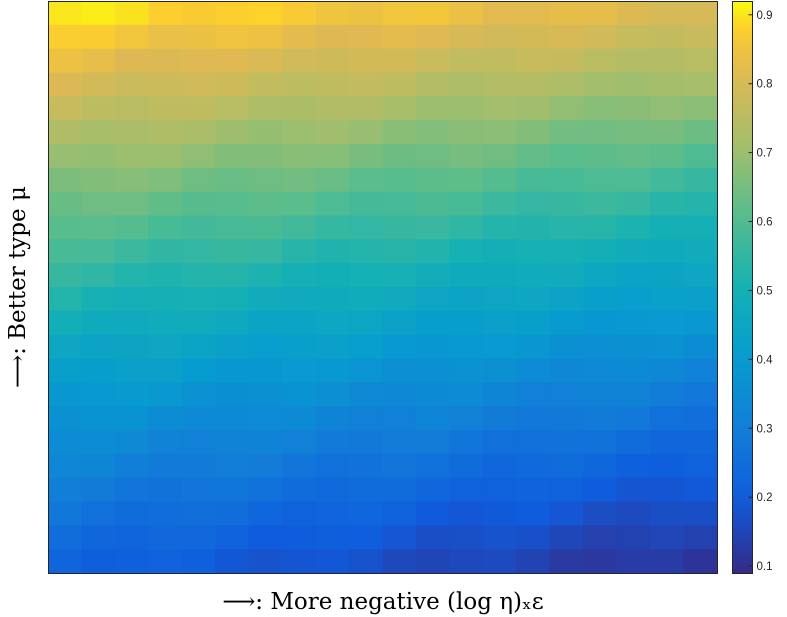 This screenshot has width=787, height=617. Describe the element at coordinates (765, 85) in the screenshot. I see `colorbar-tick-label: 0.8` at that location.